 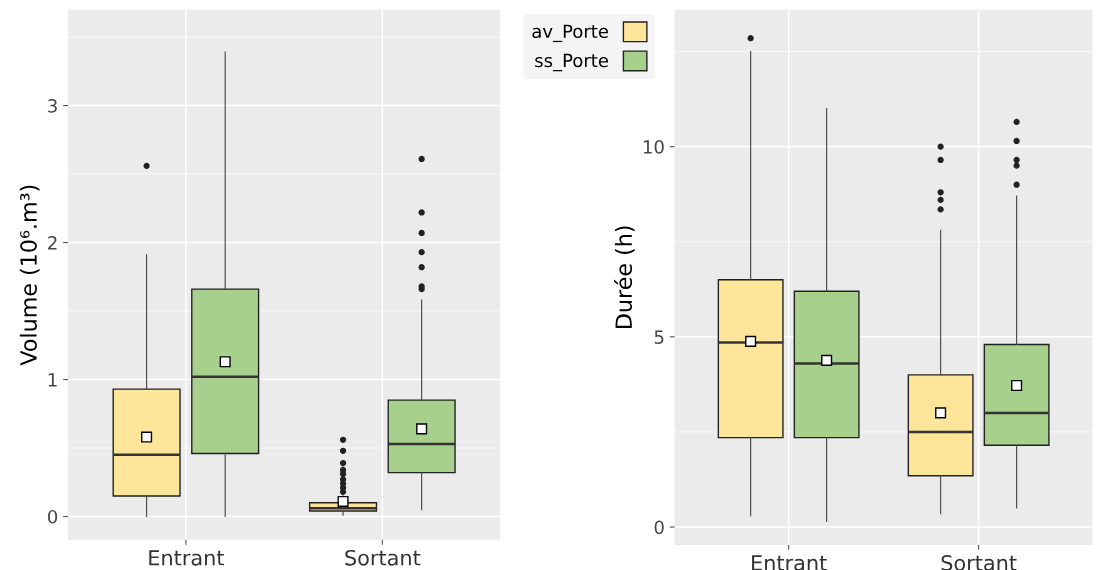 I want to click on legend-label: ss_Porte, so click(x=572, y=62).